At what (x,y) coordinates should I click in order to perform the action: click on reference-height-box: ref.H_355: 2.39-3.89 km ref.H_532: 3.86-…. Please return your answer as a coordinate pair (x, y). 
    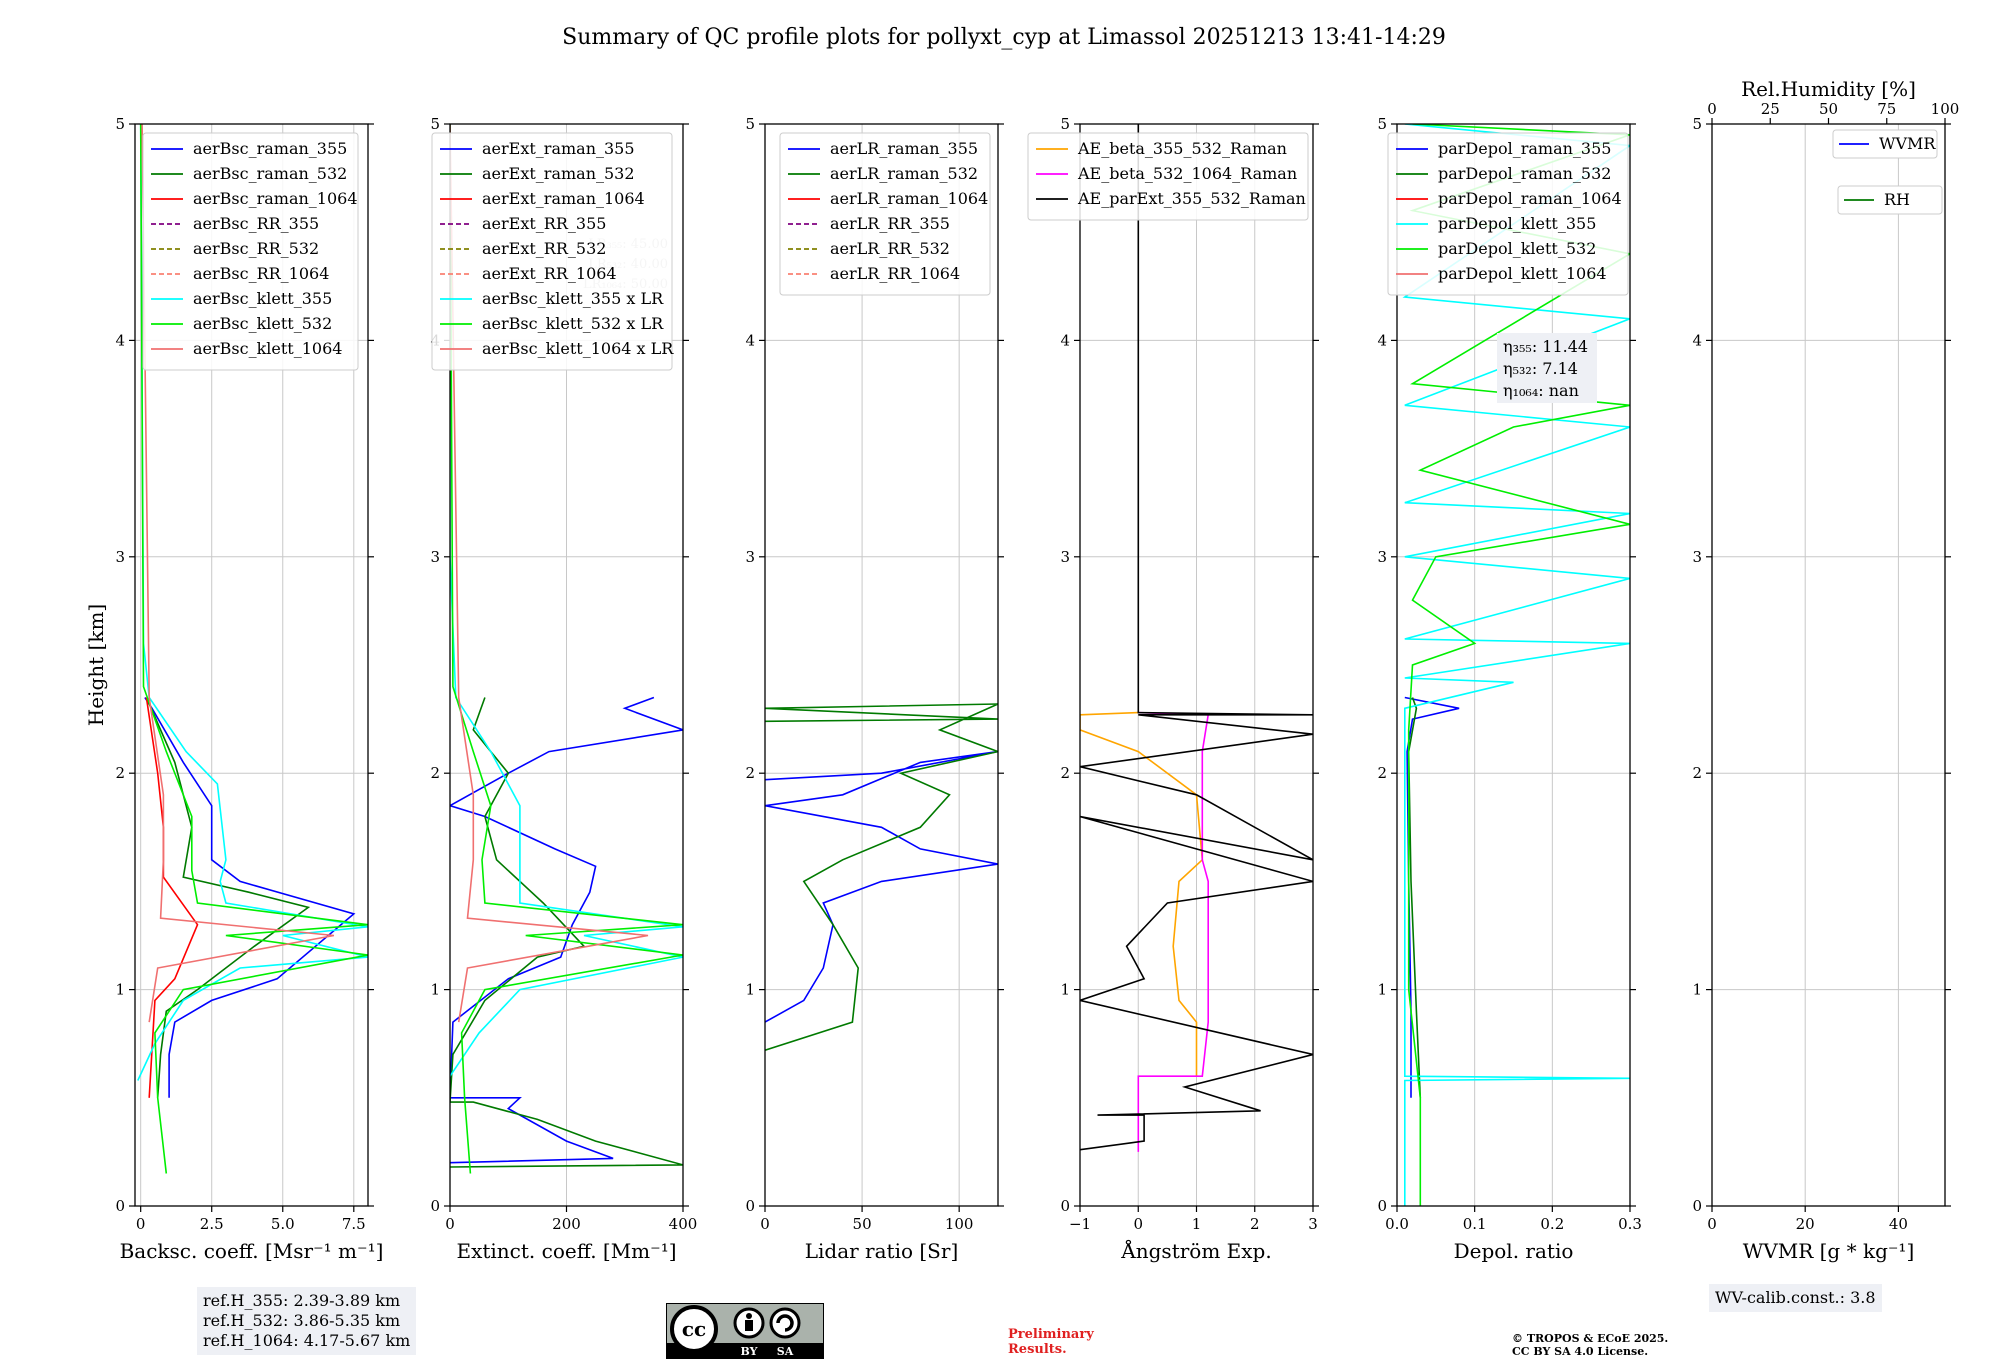
    Looking at the image, I should click on (307, 1321).